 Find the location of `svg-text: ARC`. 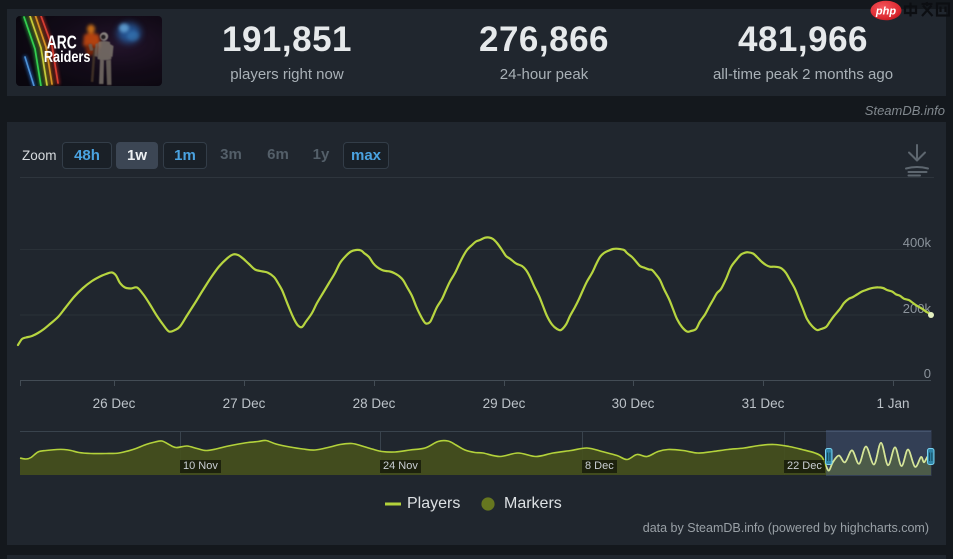

svg-text: ARC is located at coordinates (62, 43).